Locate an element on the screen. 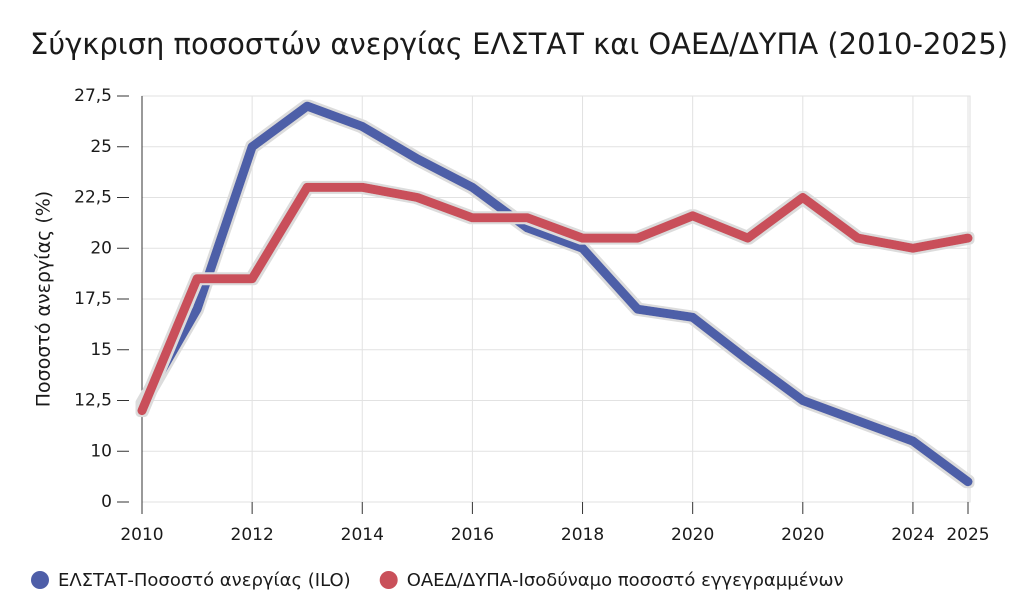  legend-label: ΕΛΣΤΑΤ-Ποσοστό ανεργίας (ILO) is located at coordinates (204, 580).